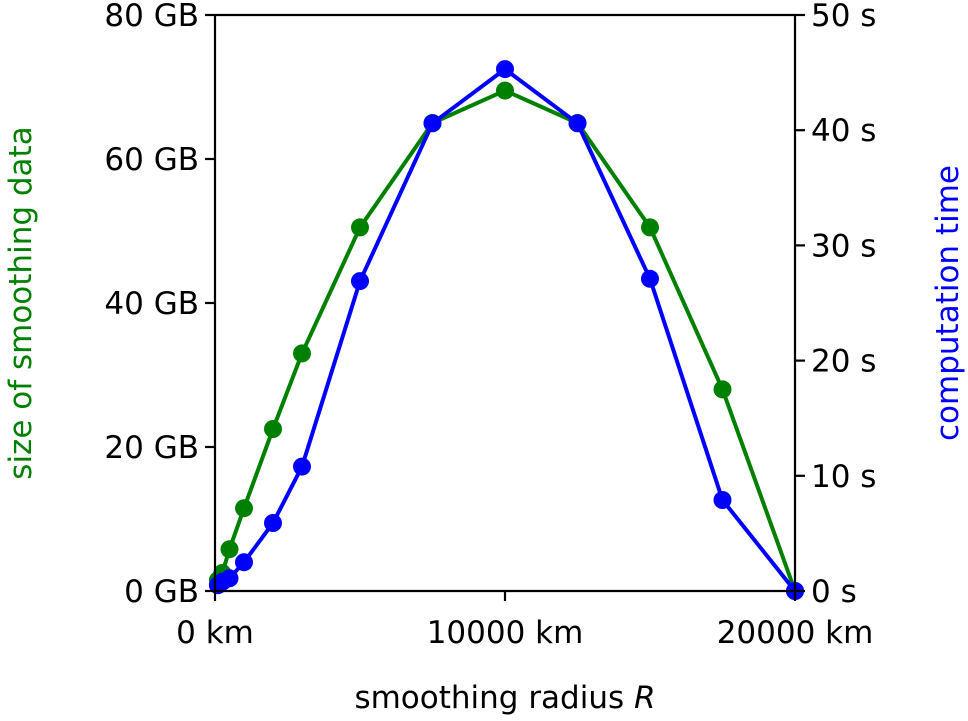 This screenshot has width=968, height=721. What do you see at coordinates (645, 698) in the screenshot?
I see `x-axis-title-variable: R` at bounding box center [645, 698].